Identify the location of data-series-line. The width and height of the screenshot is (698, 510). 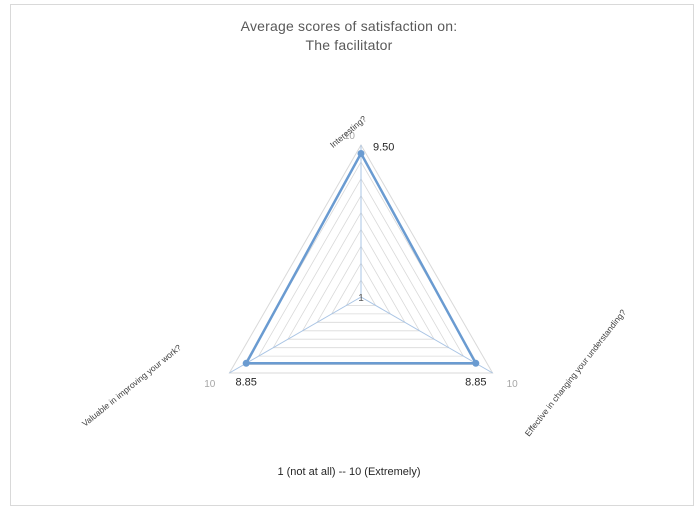
(361, 258).